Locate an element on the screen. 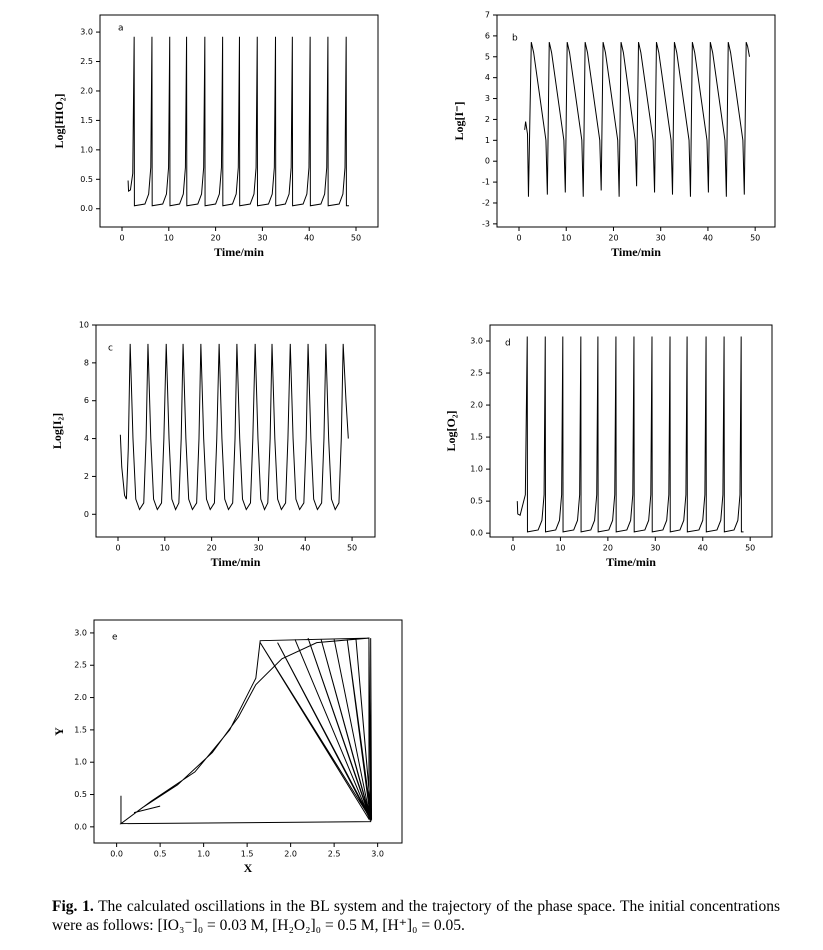 Image resolution: width=823 pixels, height=950 pixels. panel-label: c is located at coordinates (110, 349).